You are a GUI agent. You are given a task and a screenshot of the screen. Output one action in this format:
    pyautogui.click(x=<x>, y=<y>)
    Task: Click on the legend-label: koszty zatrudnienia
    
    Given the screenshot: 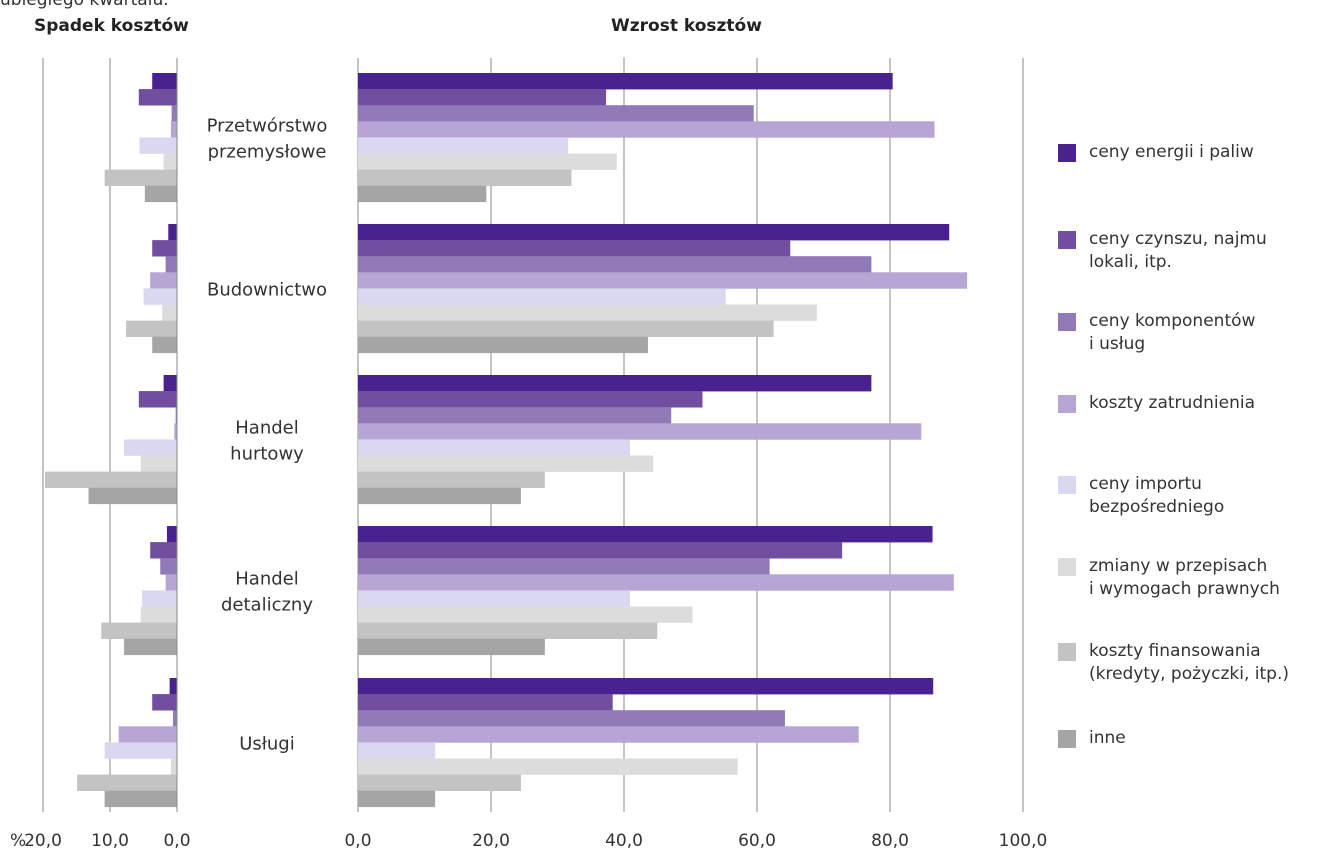 What is the action you would take?
    pyautogui.click(x=1172, y=403)
    